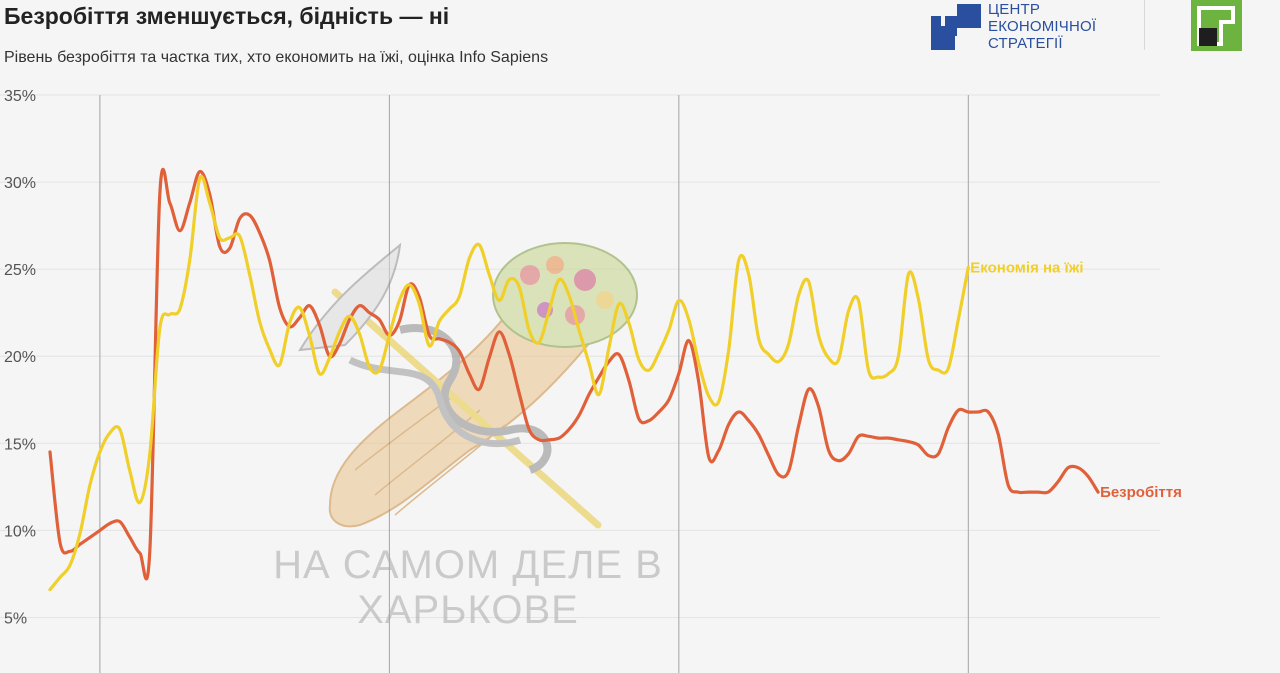 Image resolution: width=1280 pixels, height=673 pixels. I want to click on series-label-0: Безробіття, so click(1141, 492).